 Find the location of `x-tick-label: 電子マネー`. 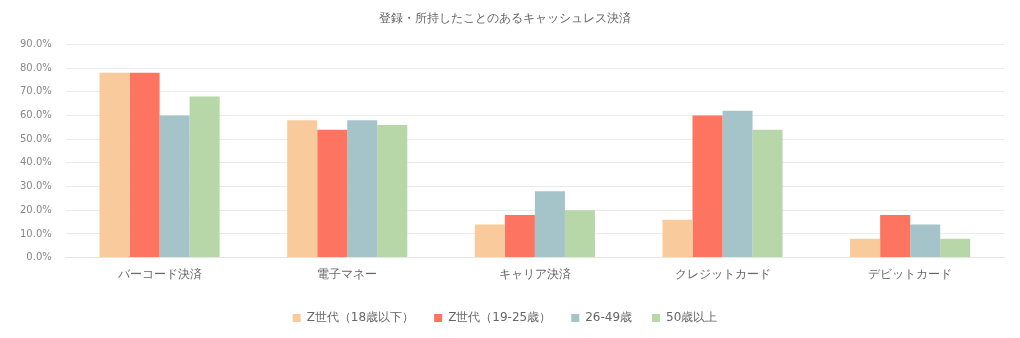

x-tick-label: 電子マネー is located at coordinates (347, 273).